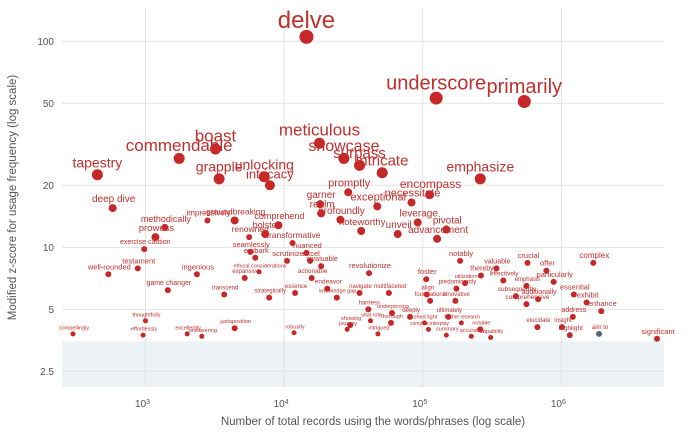 This screenshot has width=689, height=434. What do you see at coordinates (279, 216) in the screenshot?
I see `data-label: comprehend` at bounding box center [279, 216].